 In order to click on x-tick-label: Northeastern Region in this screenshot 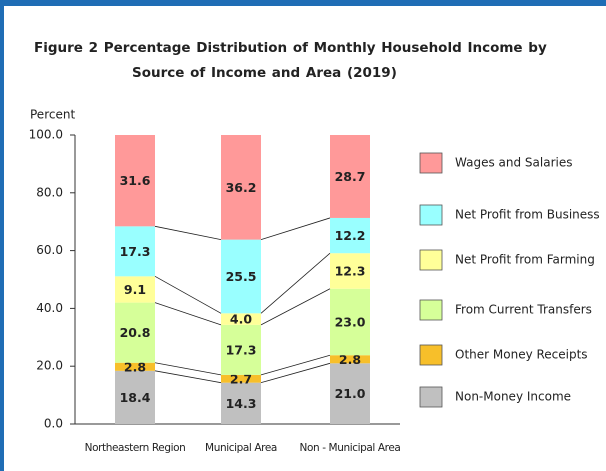, I will do `click(135, 448)`.